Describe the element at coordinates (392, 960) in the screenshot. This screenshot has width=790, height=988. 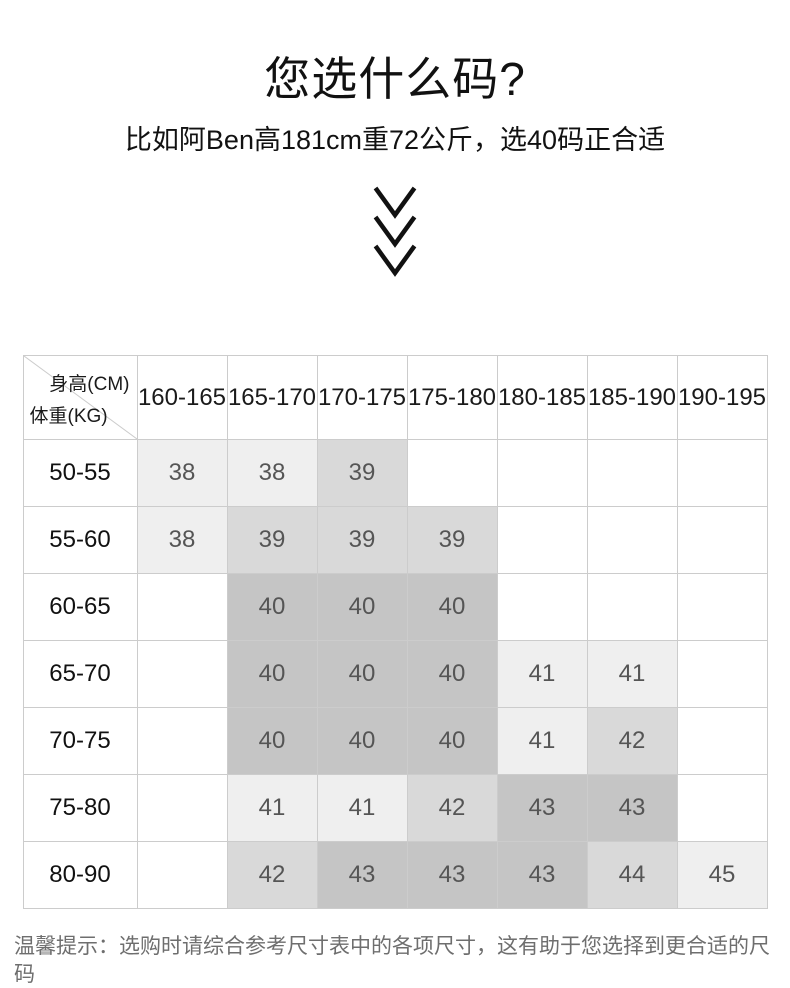
I see `tip-text: 温馨提示：选购时请综合参考尺寸表中的各项尺寸，这有助于您选择到更合适的尺码` at that location.